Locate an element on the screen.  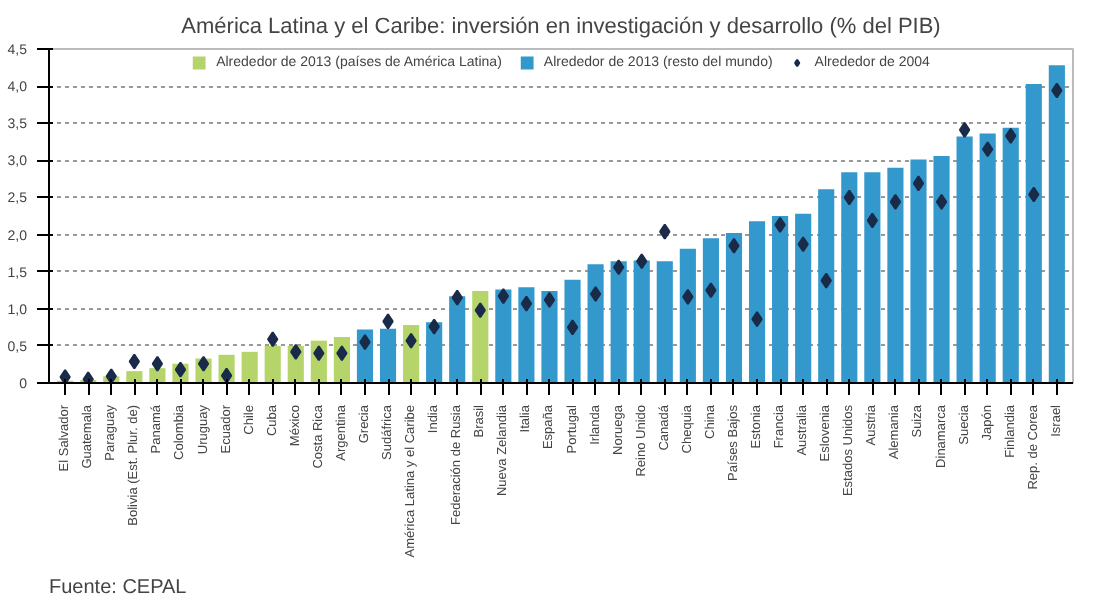
chart-title: América Latina y el Caribe: inversión en investigación y desarrollo (% del PIB) is located at coordinates (561, 27).